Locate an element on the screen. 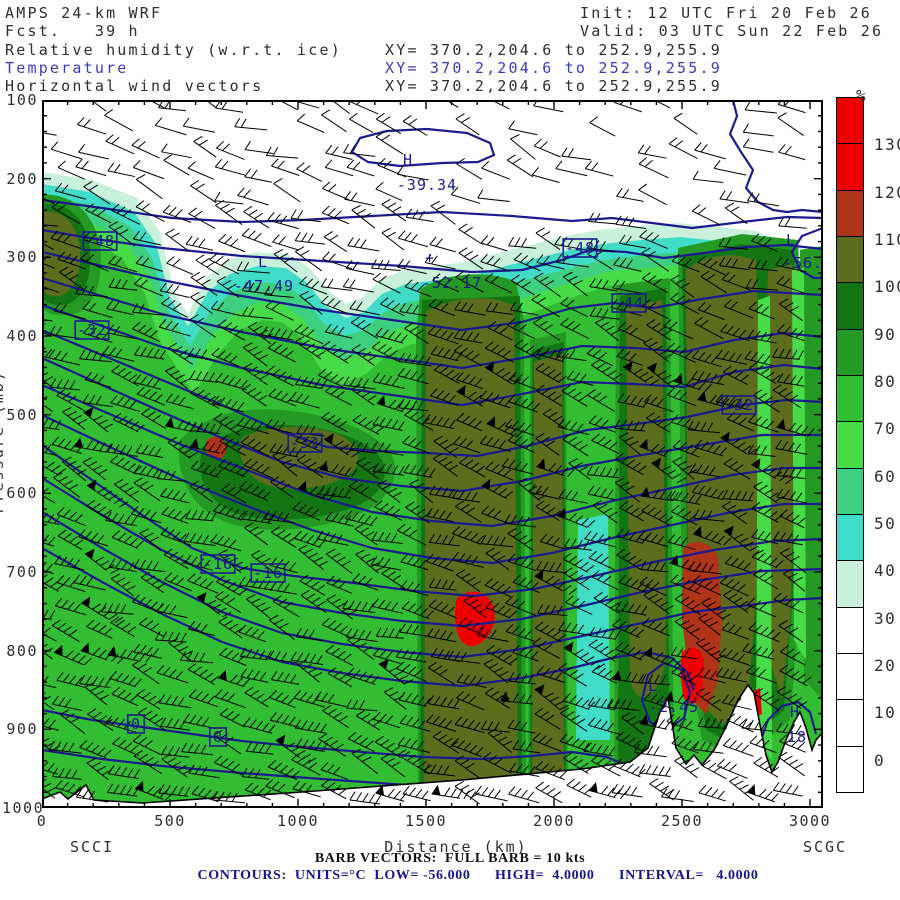  contour-label: -56.9 is located at coordinates (803, 263).